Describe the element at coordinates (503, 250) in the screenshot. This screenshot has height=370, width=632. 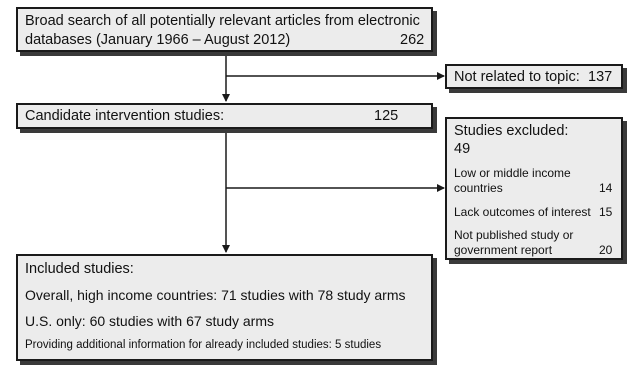
I see `excluded-reason-3-line-2: government report` at that location.